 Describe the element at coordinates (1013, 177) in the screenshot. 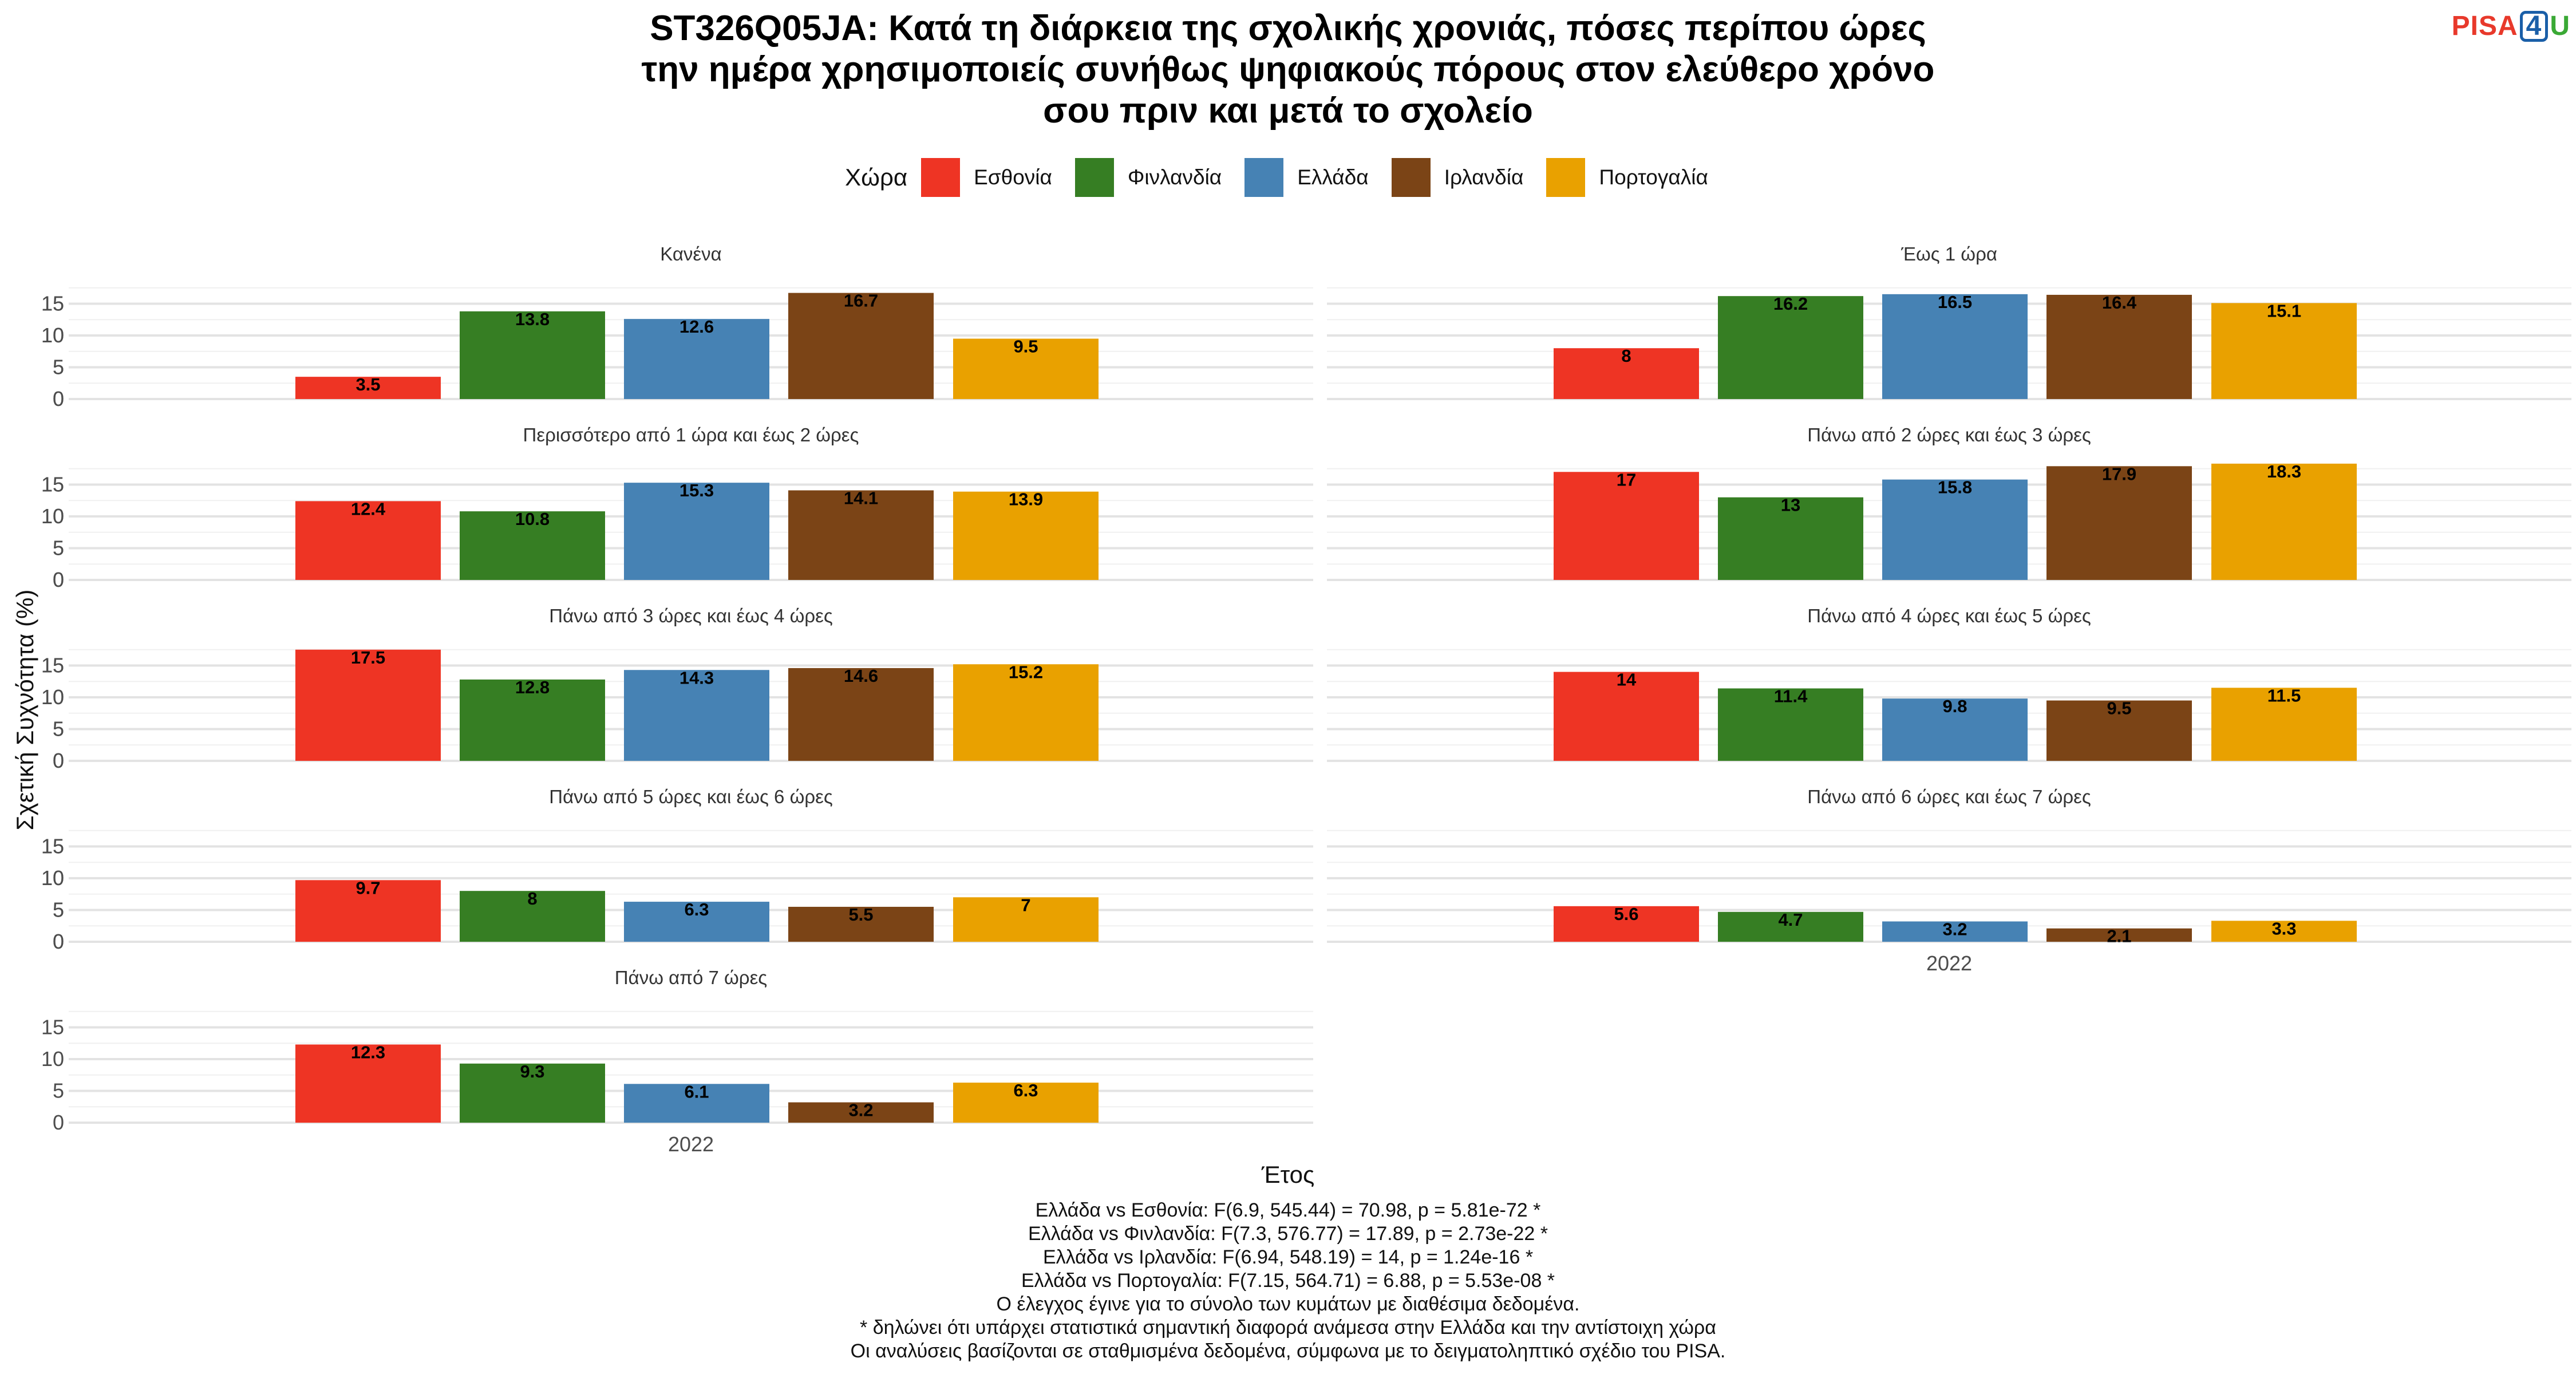

I see `legend-label: Εσθονία` at that location.